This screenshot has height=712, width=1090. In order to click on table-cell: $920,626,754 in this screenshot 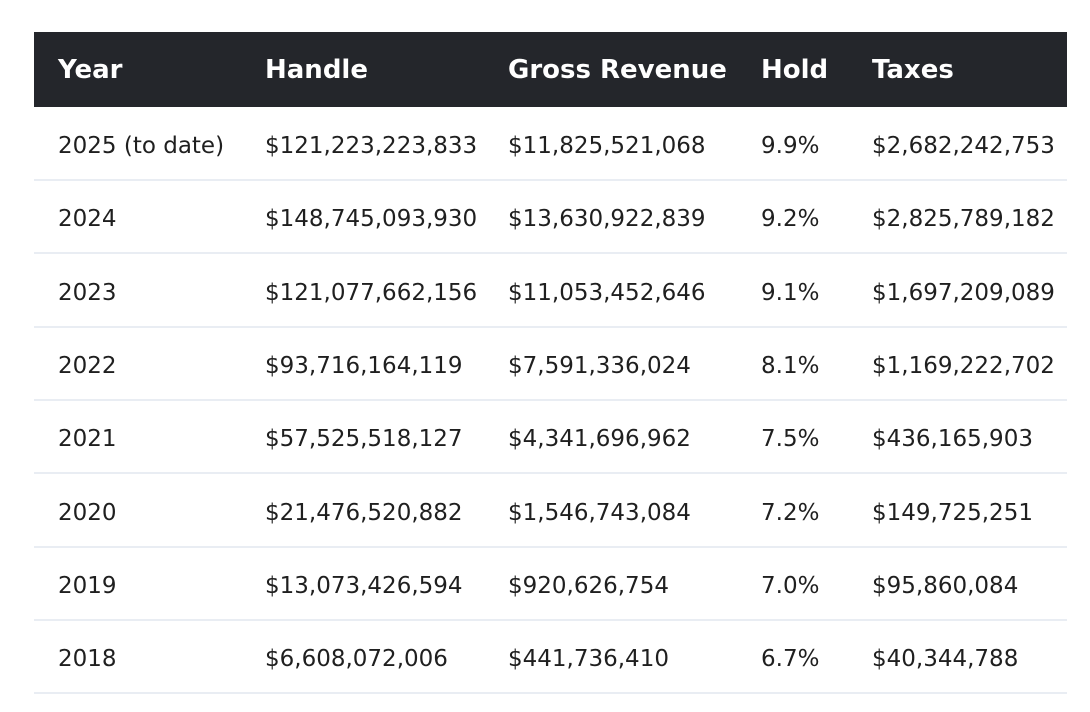, I will do `click(588, 585)`.